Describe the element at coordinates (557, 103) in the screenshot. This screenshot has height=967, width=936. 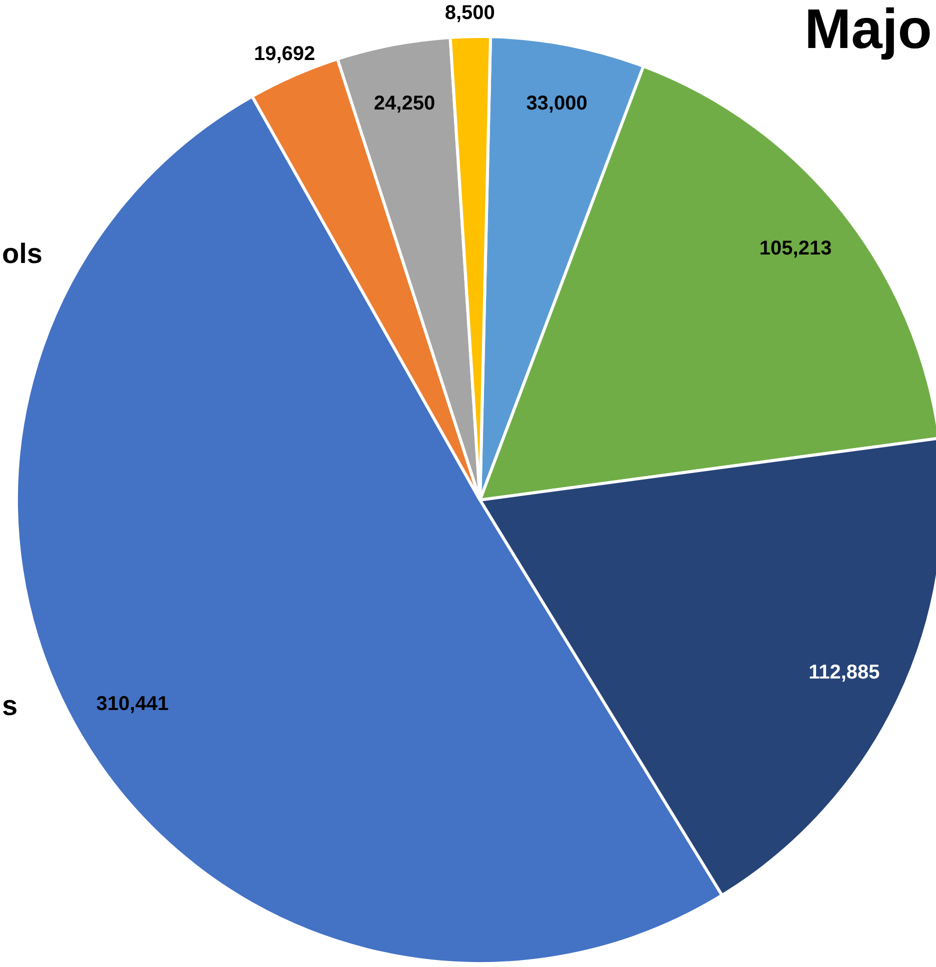
I see `data-label: 33,000` at that location.